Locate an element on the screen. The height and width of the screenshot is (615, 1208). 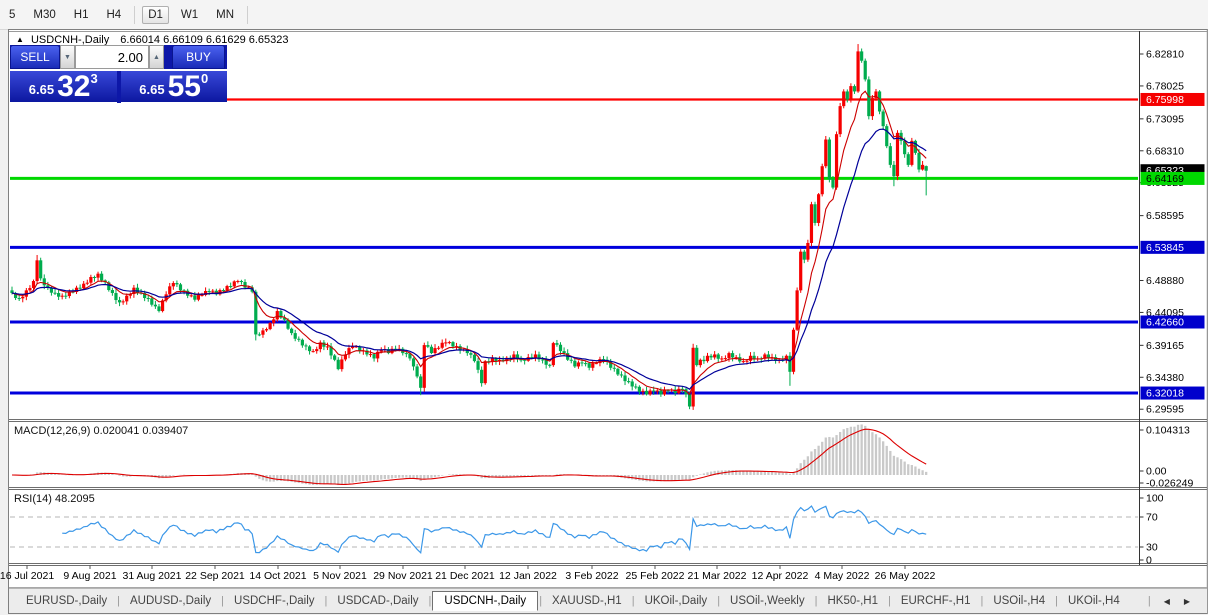
date-tick-label: 9 Aug 2021 is located at coordinates (89, 576).